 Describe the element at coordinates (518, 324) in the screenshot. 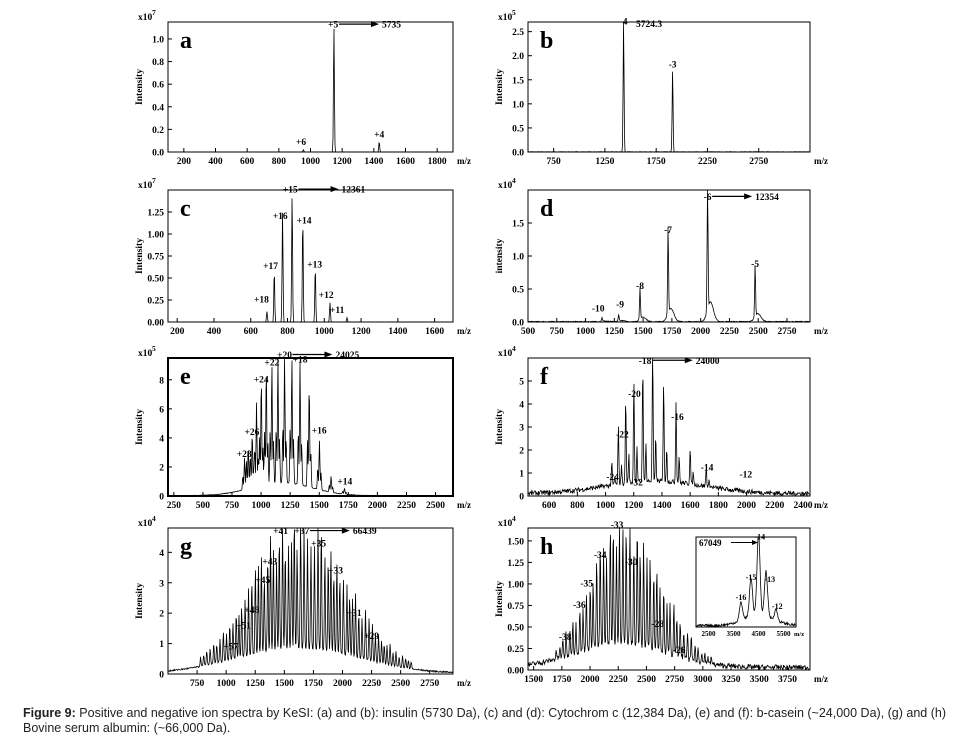

I see `y-tick-label: 0.0` at that location.